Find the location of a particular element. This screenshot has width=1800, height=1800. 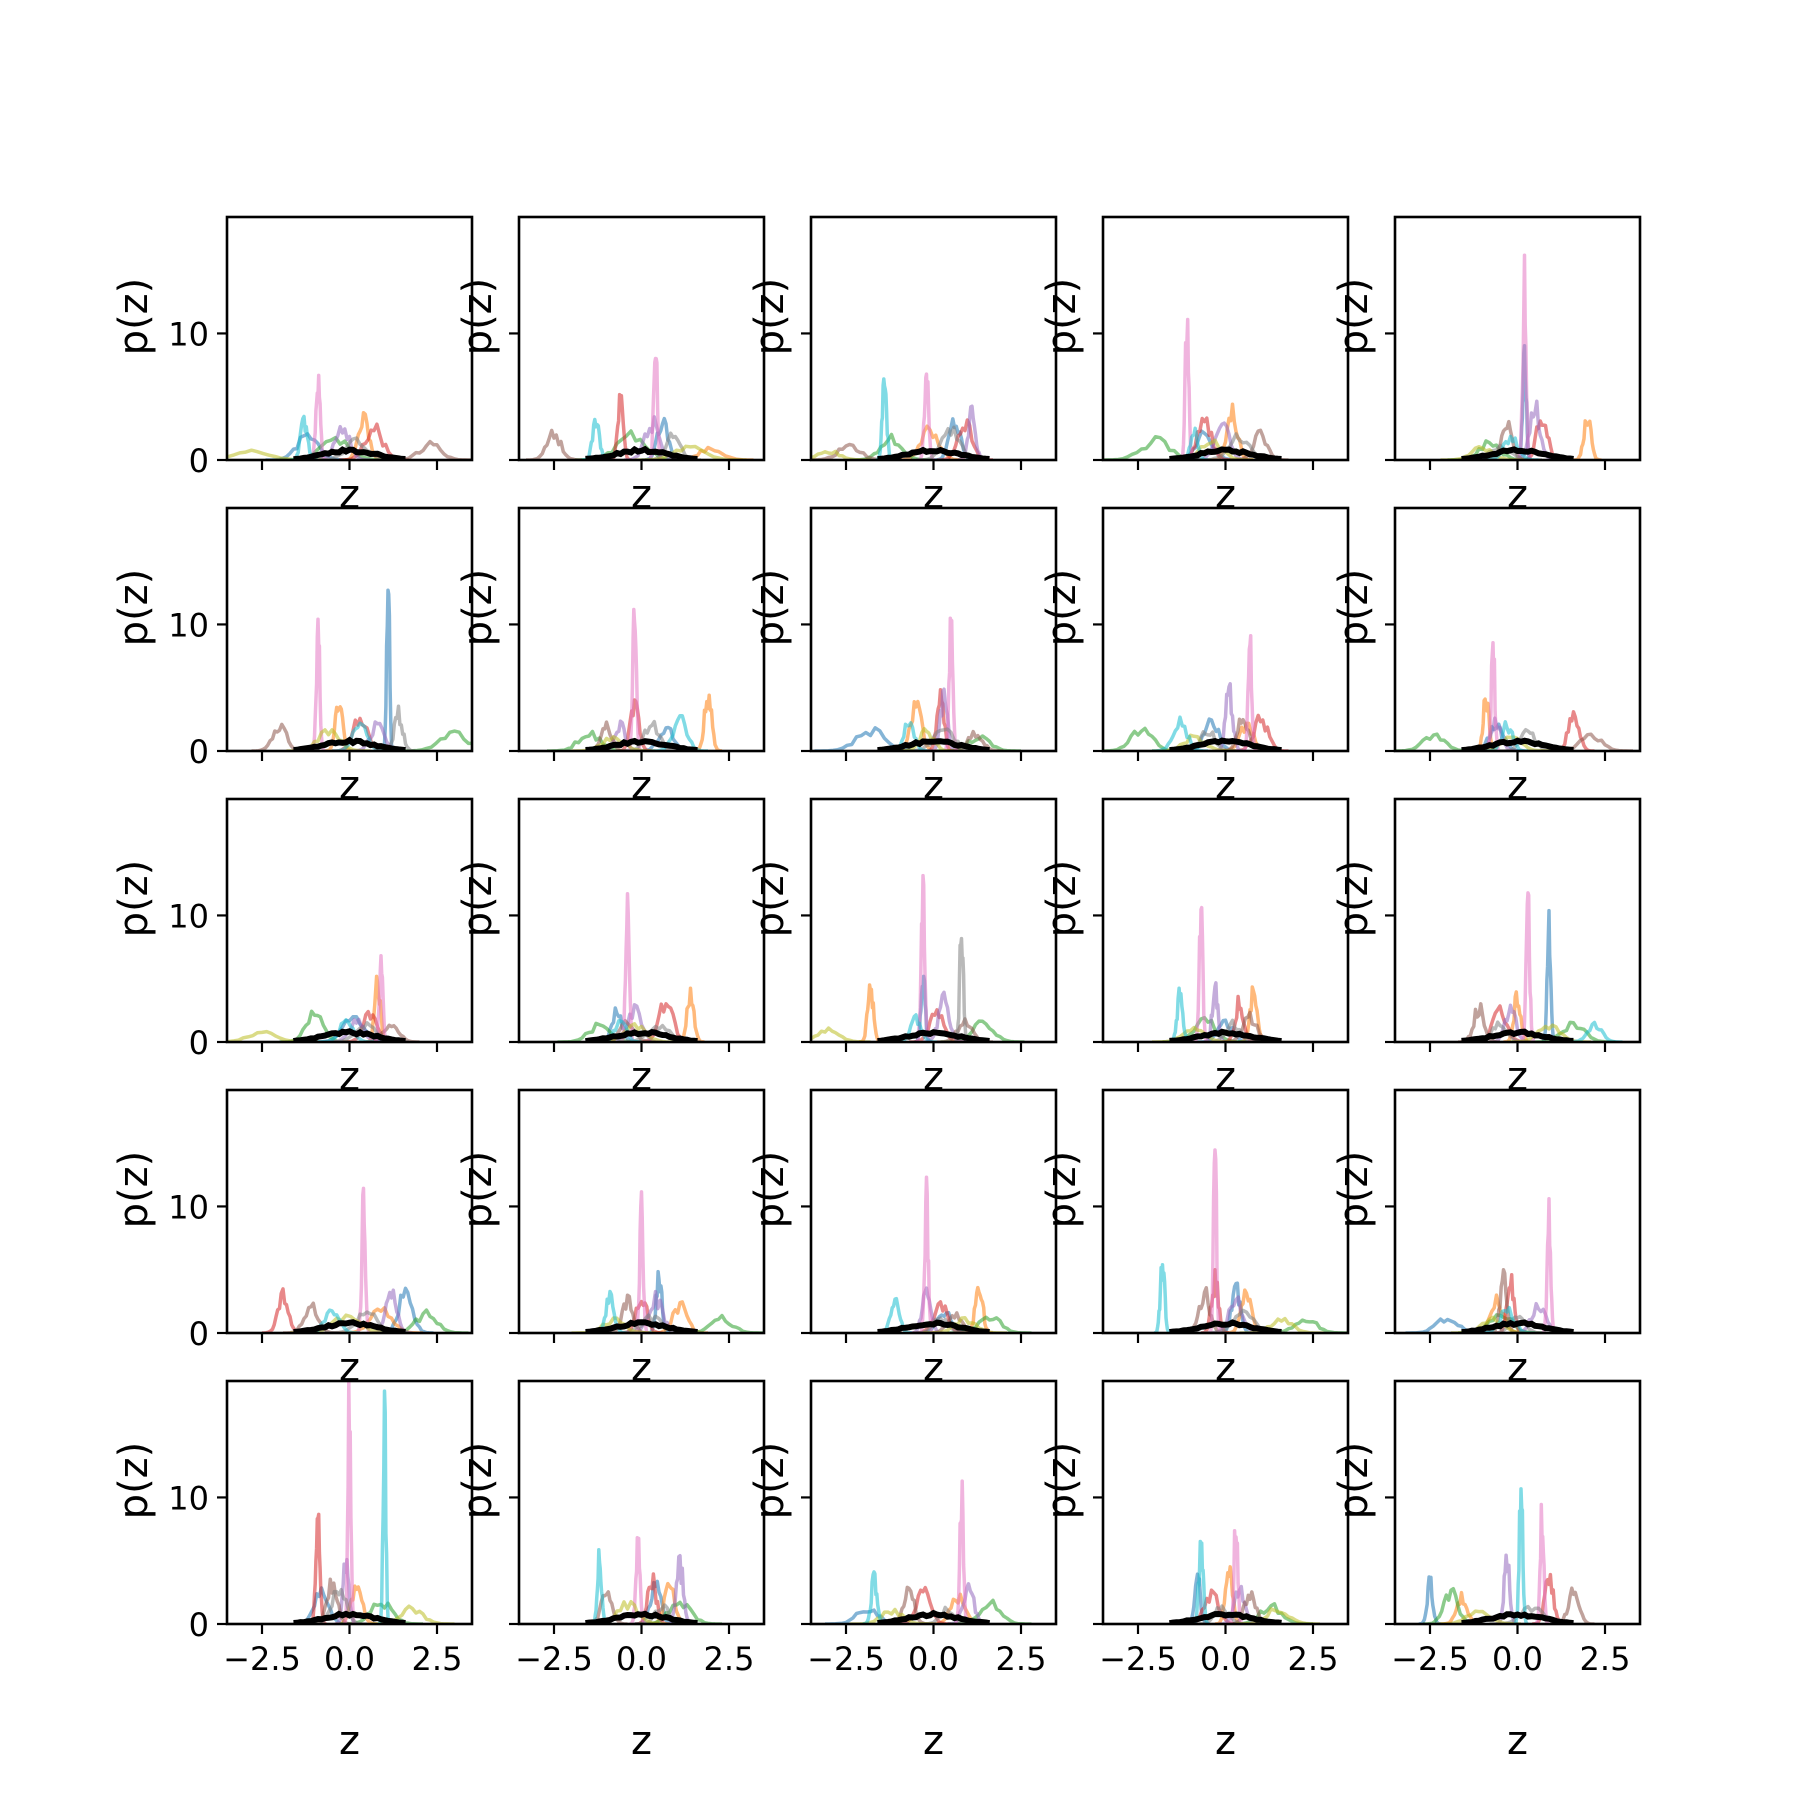

subplot: 0 10 z p(z) is located at coordinates (292, 1239).